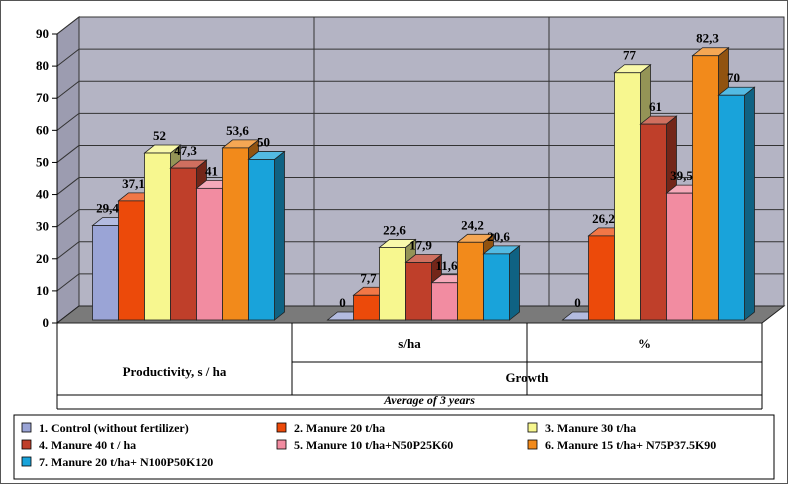 This screenshot has height=485, width=789. What do you see at coordinates (42, 258) in the screenshot?
I see `y-tick-label: 20` at bounding box center [42, 258].